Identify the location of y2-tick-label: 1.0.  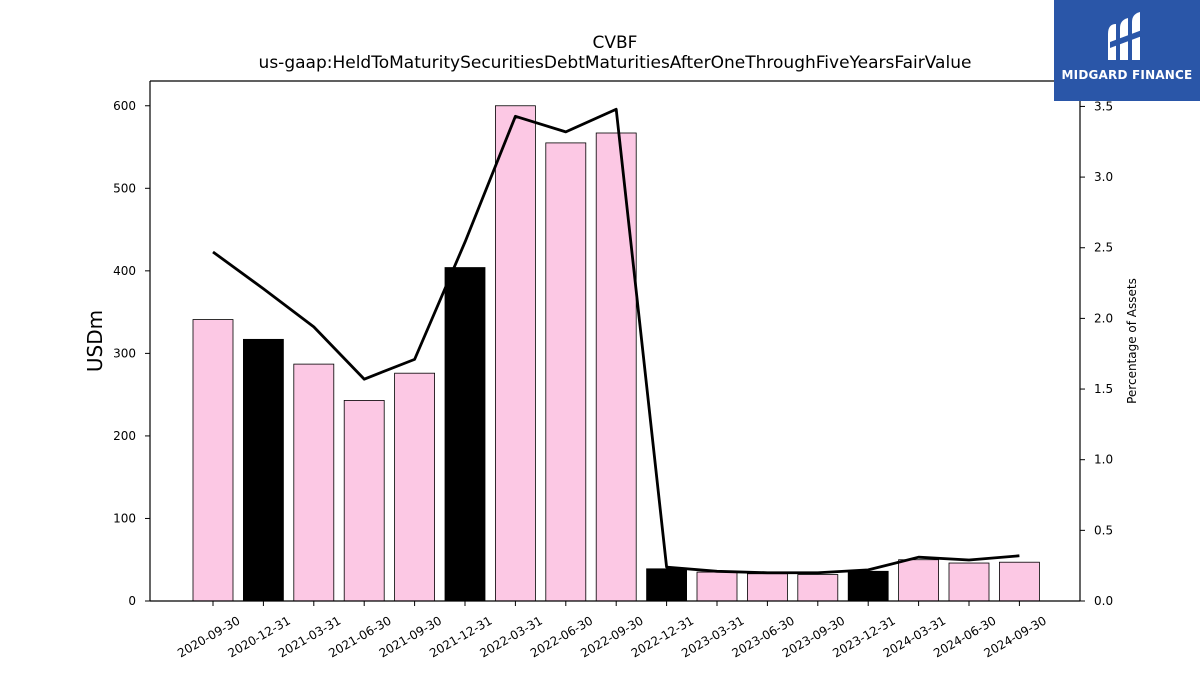
(1103, 460).